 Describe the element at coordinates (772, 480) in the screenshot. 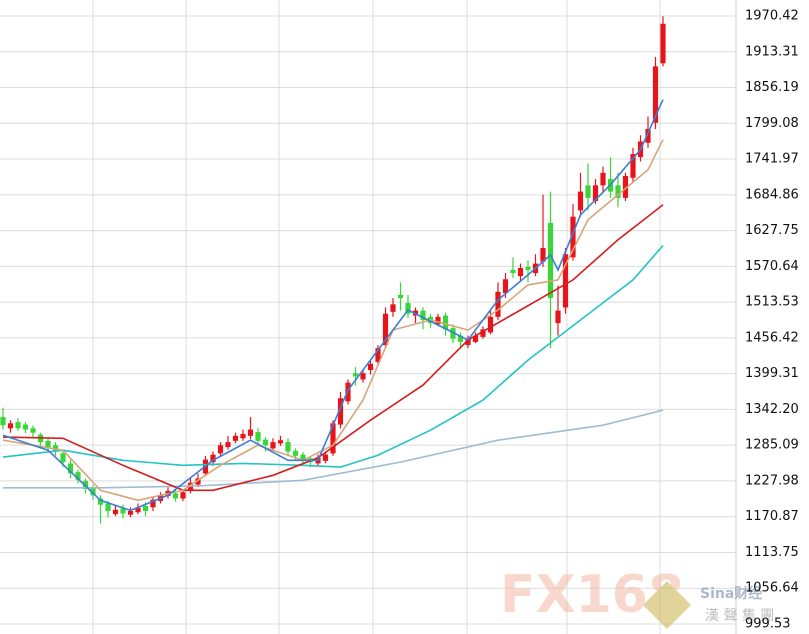

I see `y-tick-label: 1227.98` at that location.